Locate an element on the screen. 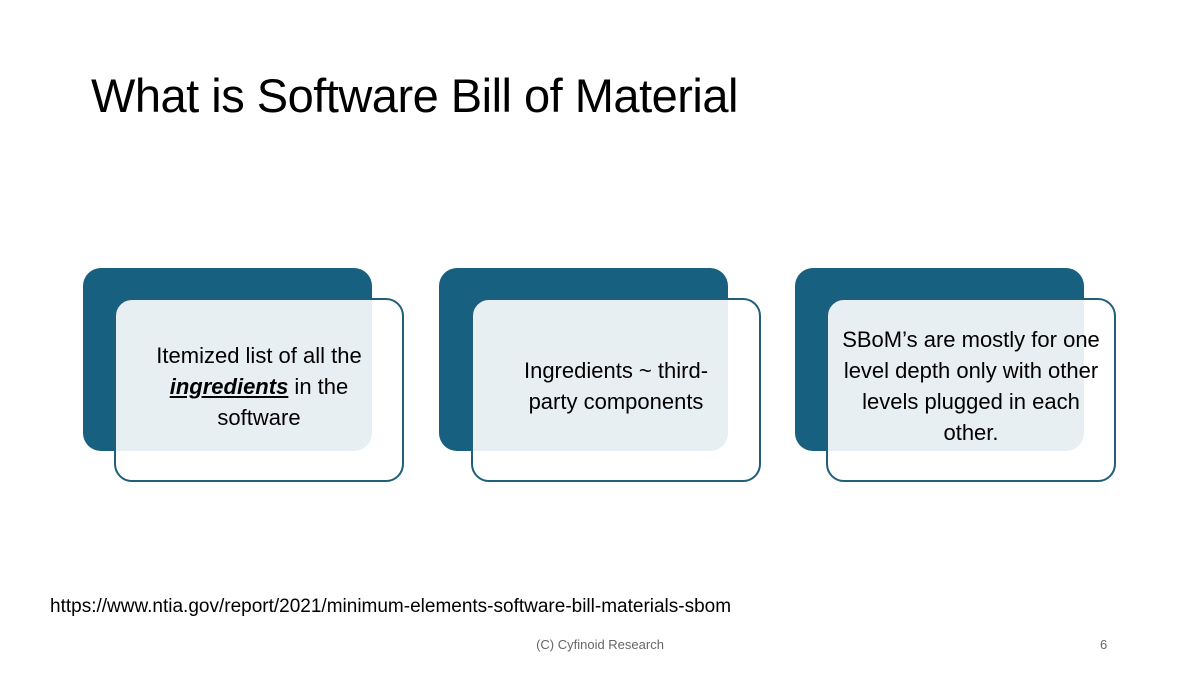  footer-text: (C) Cyfinoid Research is located at coordinates (600, 644).